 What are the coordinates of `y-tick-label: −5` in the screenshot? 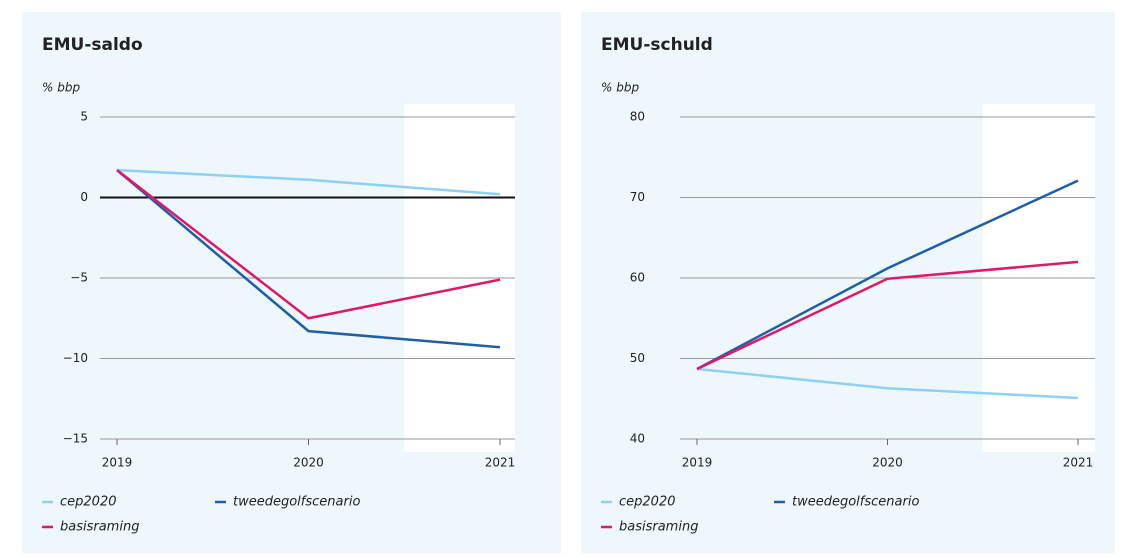 It's located at (79, 278).